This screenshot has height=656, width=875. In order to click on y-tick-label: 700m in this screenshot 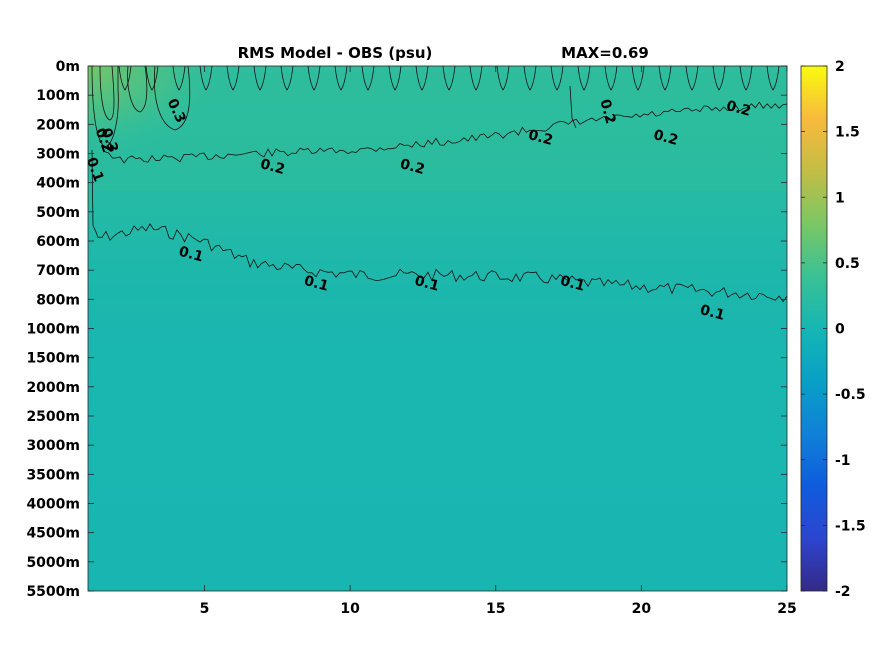, I will do `click(58, 271)`.